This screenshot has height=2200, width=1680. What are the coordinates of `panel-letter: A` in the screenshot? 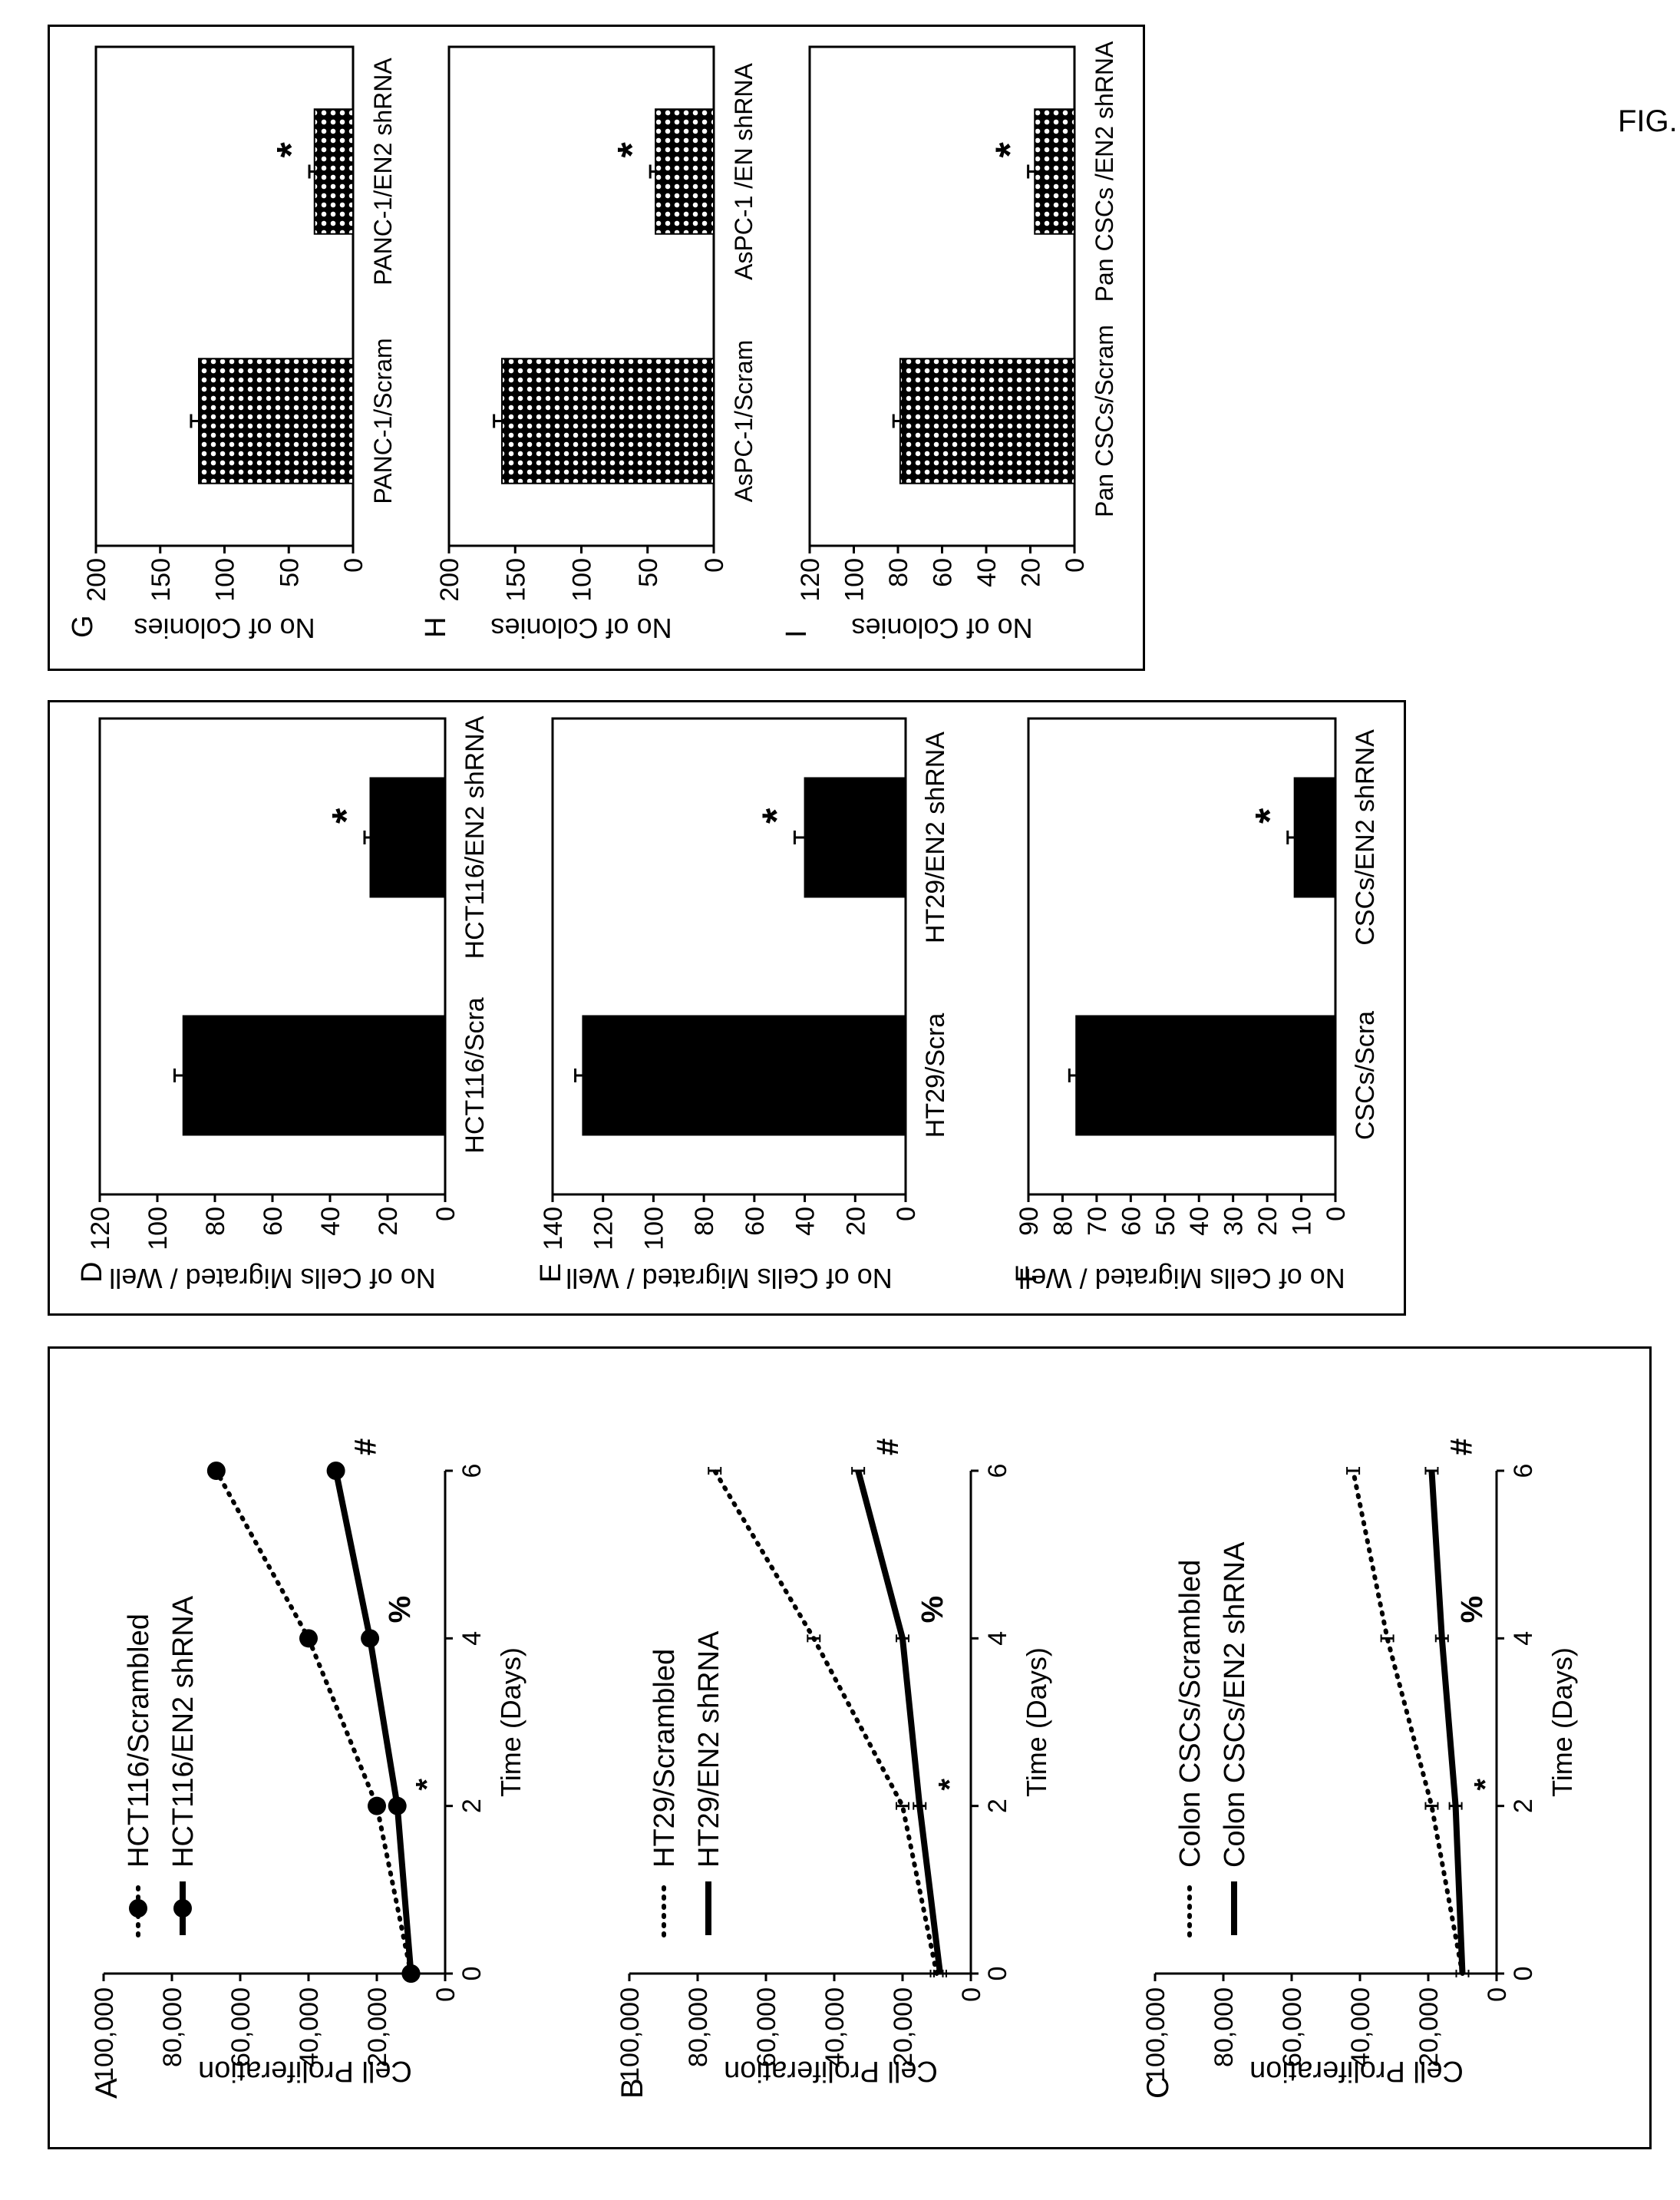 It's located at (107, 2088).